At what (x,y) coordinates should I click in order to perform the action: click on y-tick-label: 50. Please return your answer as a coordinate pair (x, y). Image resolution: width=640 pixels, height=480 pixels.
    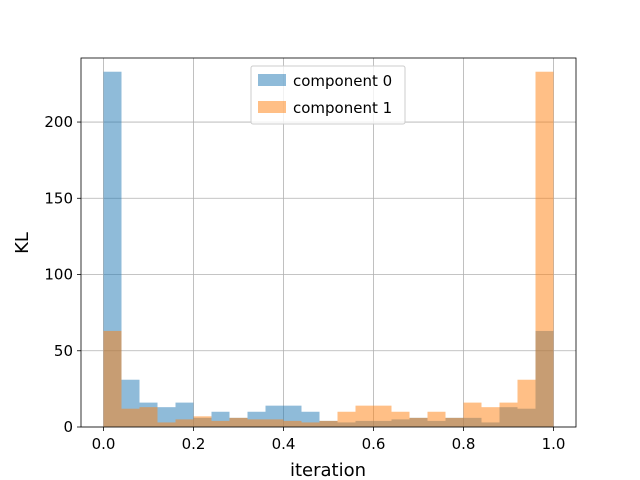
    Looking at the image, I should click on (63, 351).